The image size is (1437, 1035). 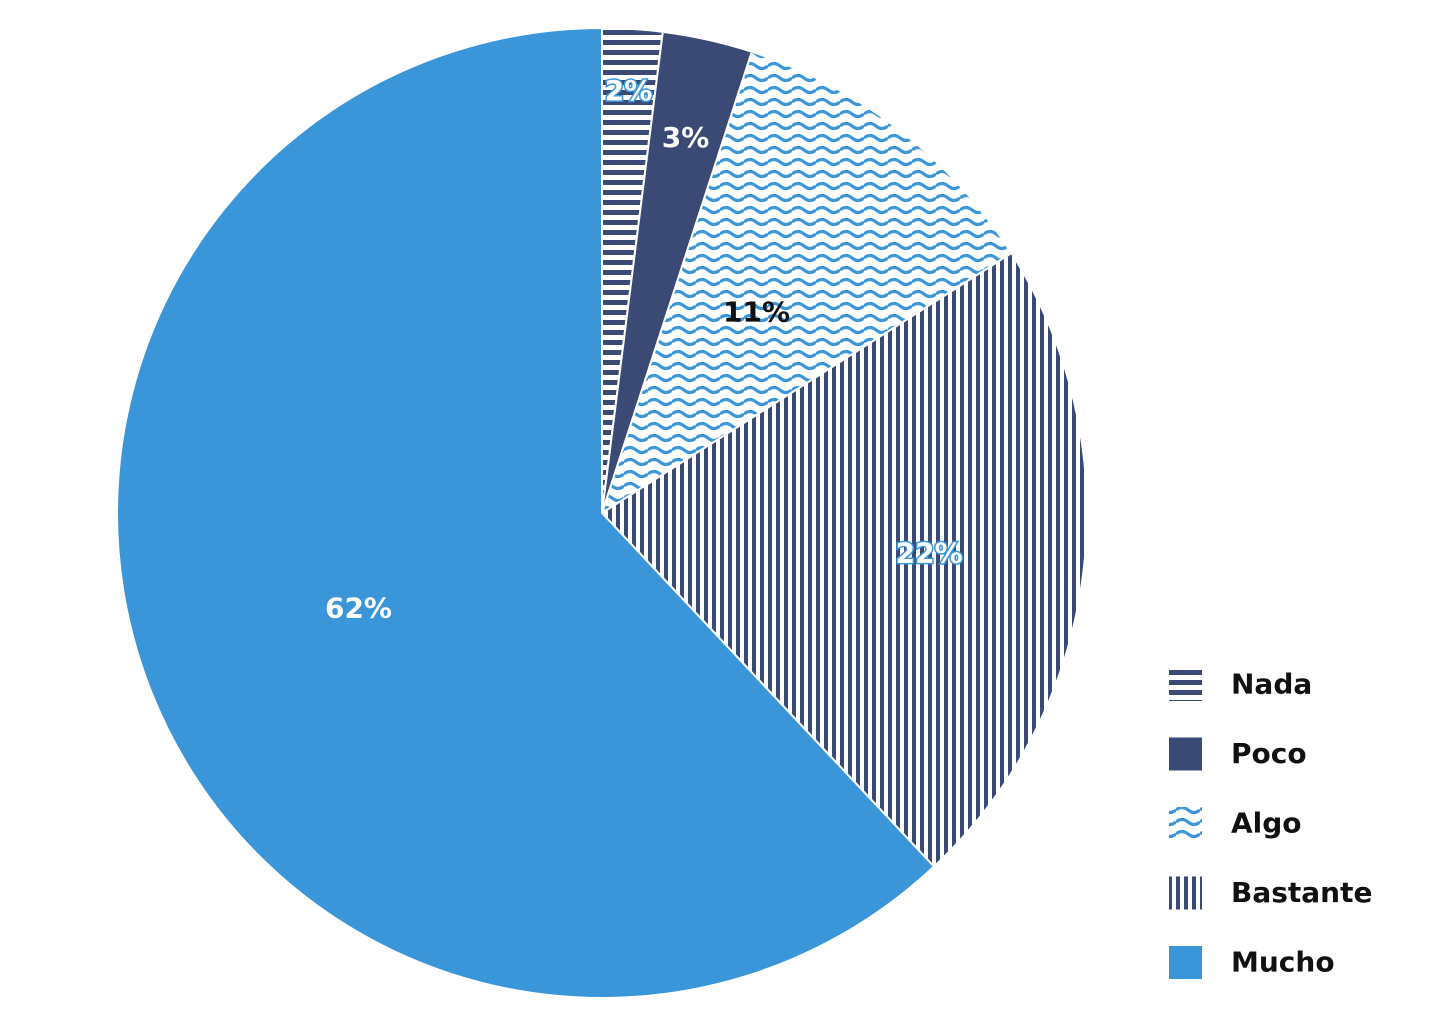 What do you see at coordinates (929, 552) in the screenshot?
I see `slice-label-bastante: 22%` at bounding box center [929, 552].